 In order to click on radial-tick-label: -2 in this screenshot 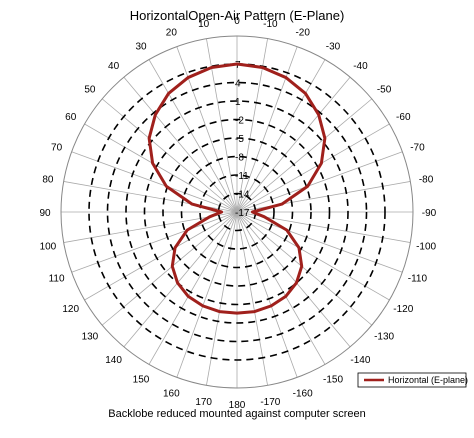, I will do `click(239, 121)`.